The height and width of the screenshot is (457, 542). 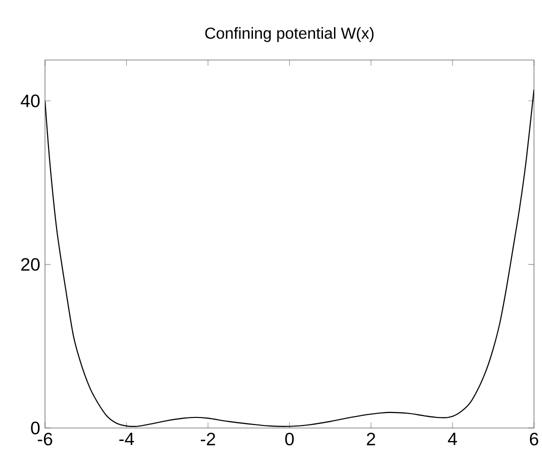 I want to click on y-tick-label: 0, so click(x=35, y=428).